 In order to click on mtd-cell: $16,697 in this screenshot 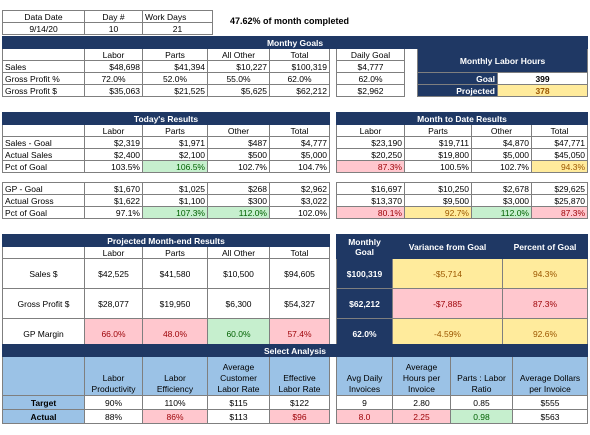, I will do `click(370, 188)`.